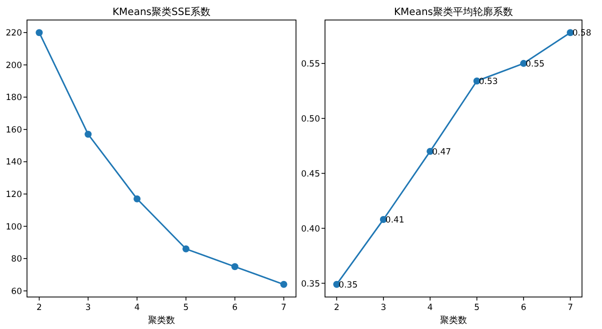  What do you see at coordinates (16, 259) in the screenshot?
I see `y-tick-label: 80` at bounding box center [16, 259].